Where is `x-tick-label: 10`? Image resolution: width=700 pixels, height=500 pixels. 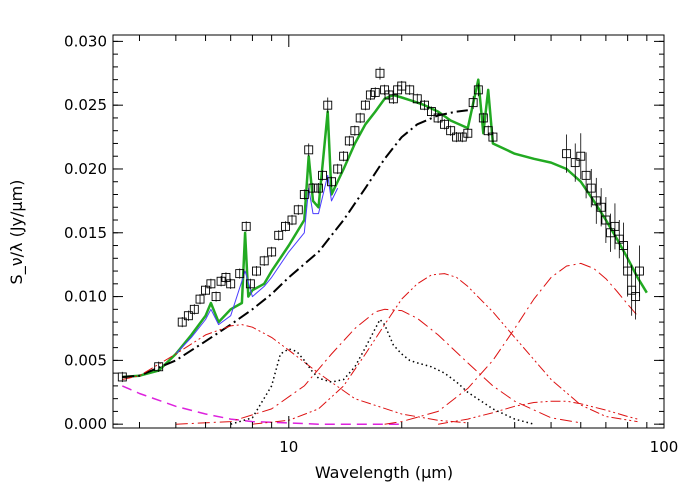 x-tick-label: 10 is located at coordinates (288, 447).